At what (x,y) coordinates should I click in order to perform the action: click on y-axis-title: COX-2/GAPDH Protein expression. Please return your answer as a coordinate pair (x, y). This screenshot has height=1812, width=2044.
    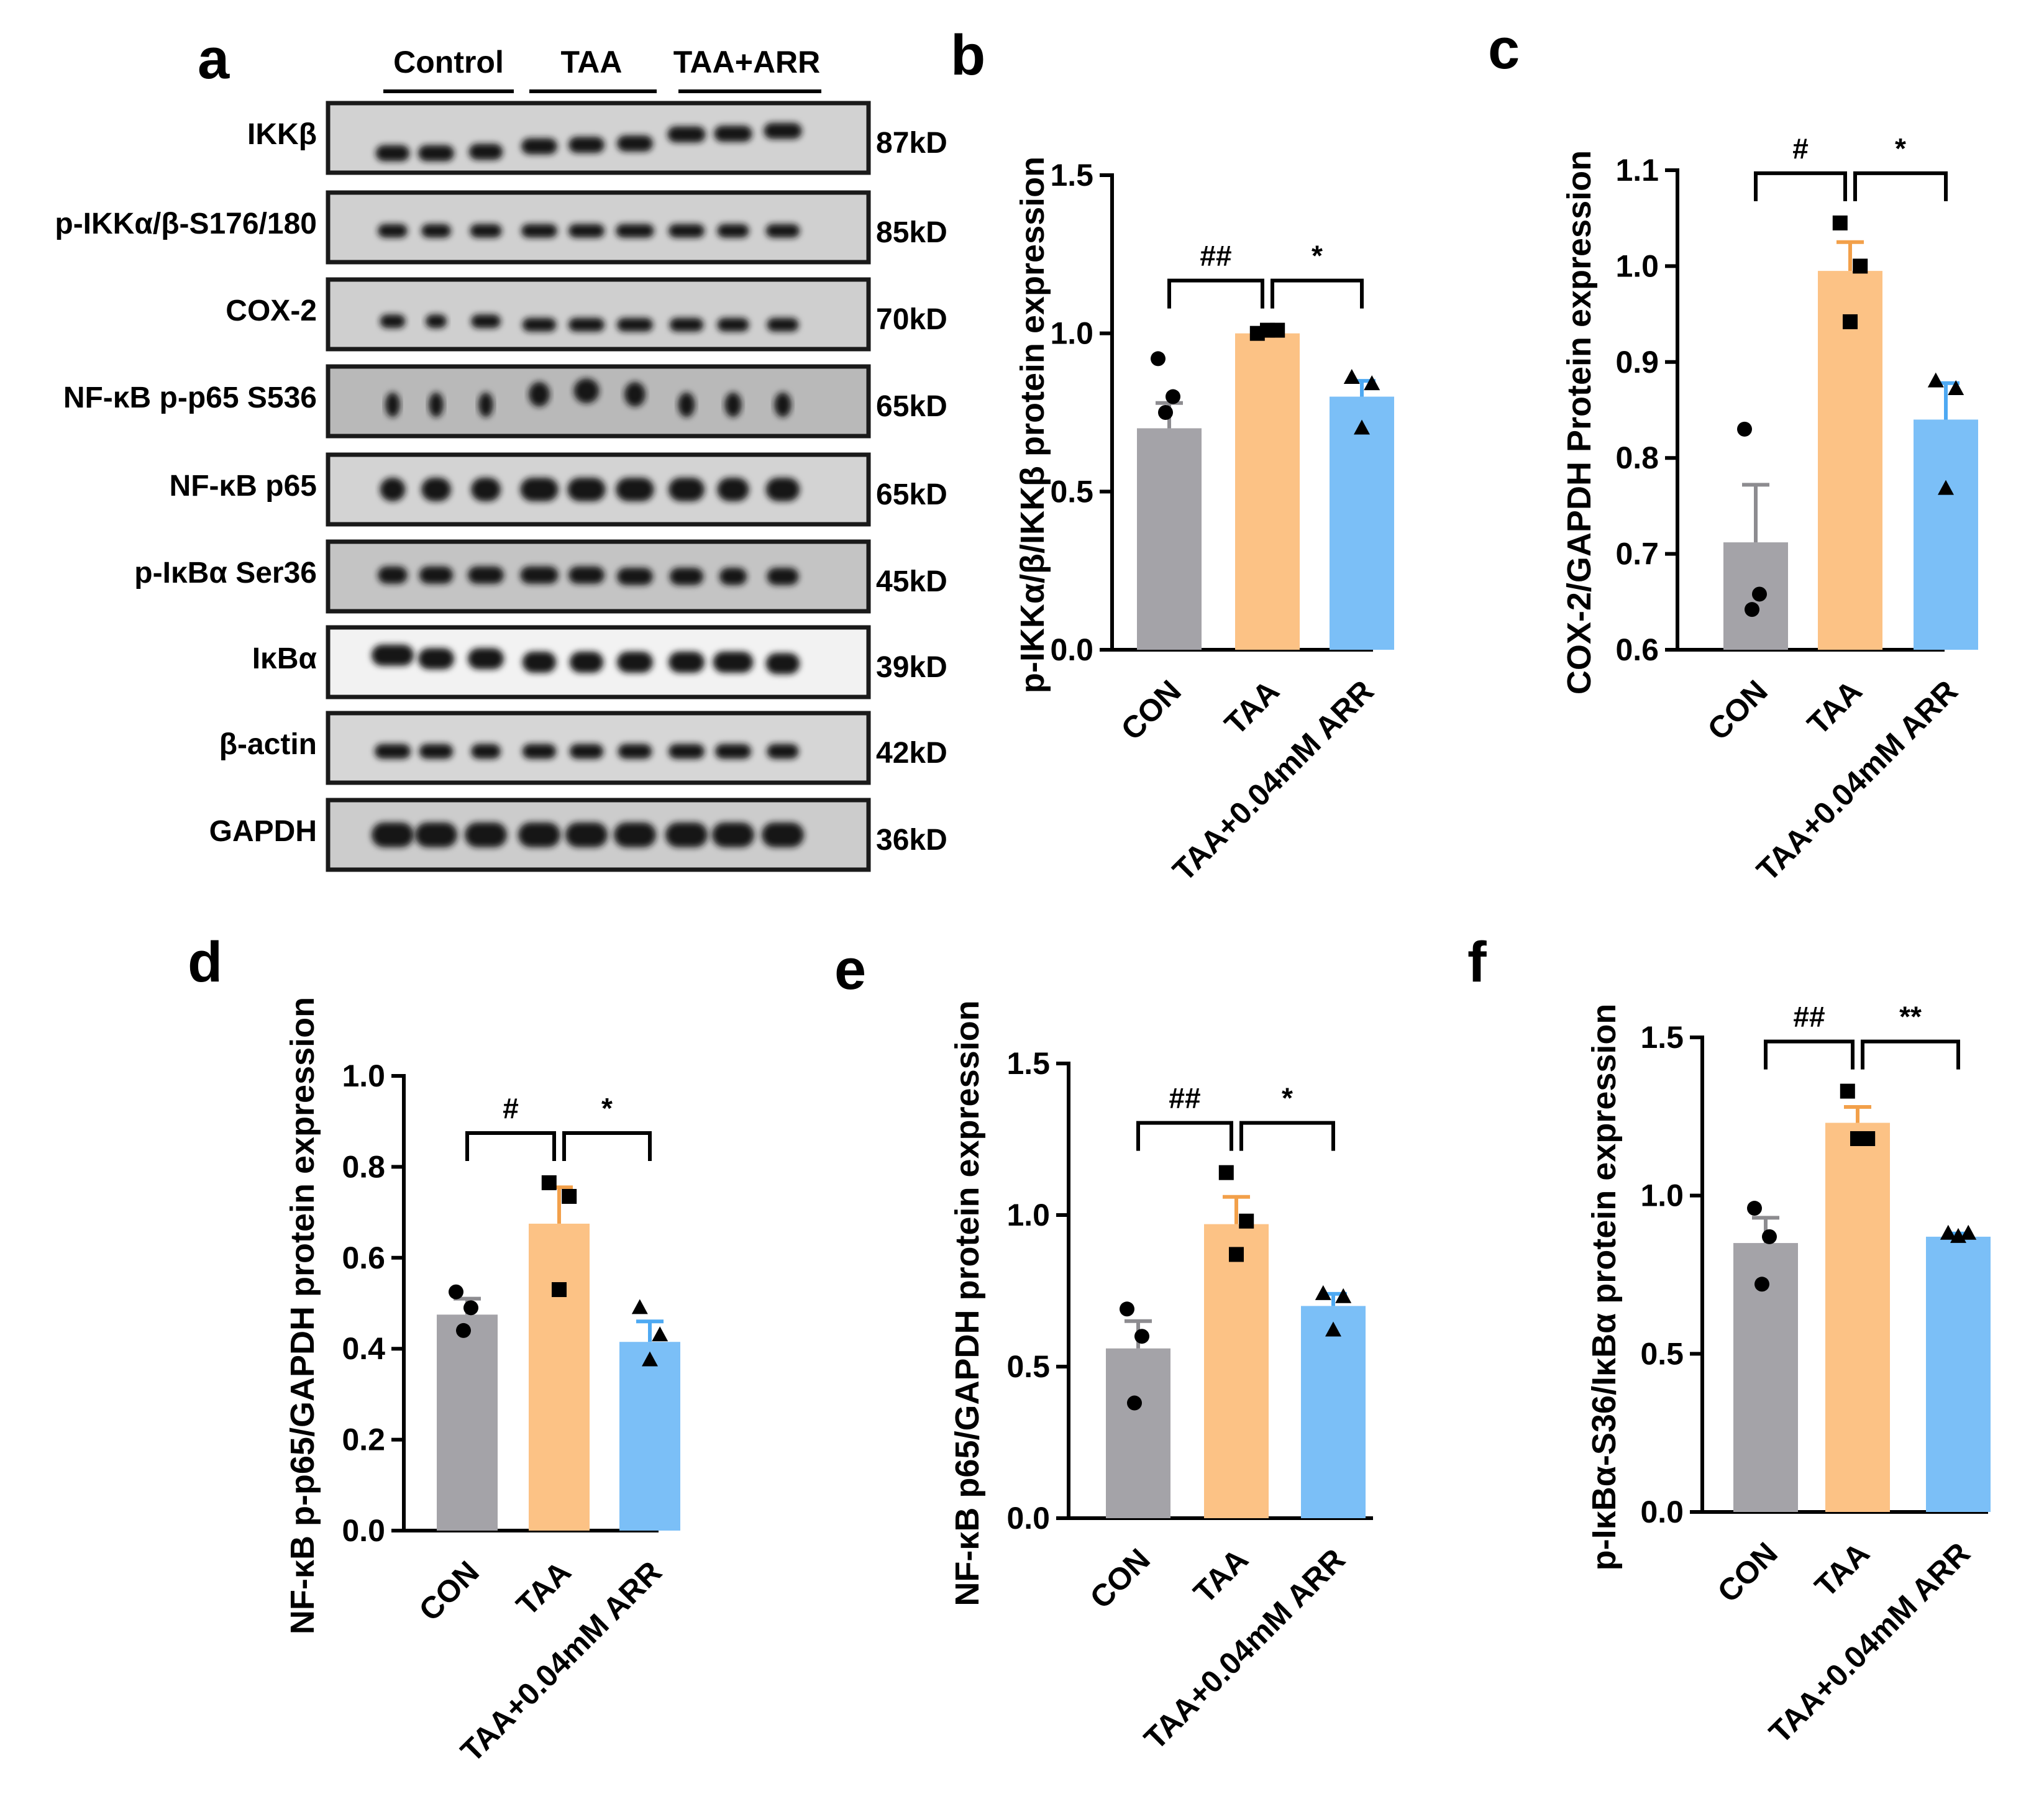
    Looking at the image, I should click on (1579, 422).